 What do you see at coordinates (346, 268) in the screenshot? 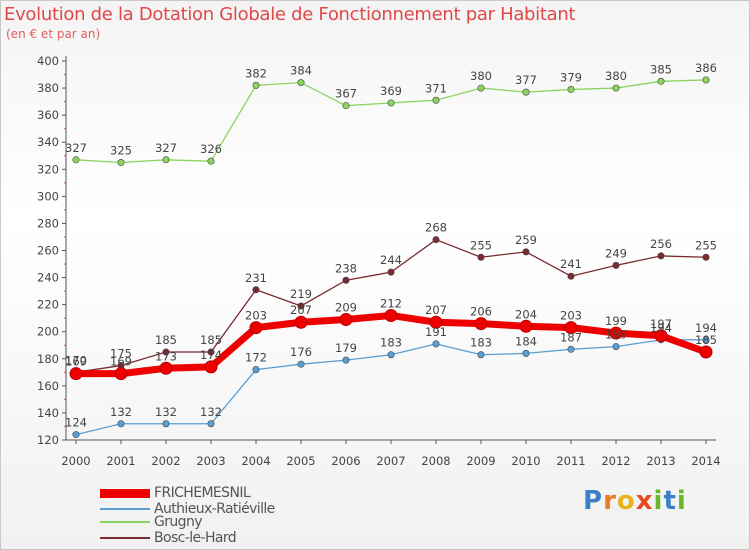
I see `data-label: 238` at bounding box center [346, 268].